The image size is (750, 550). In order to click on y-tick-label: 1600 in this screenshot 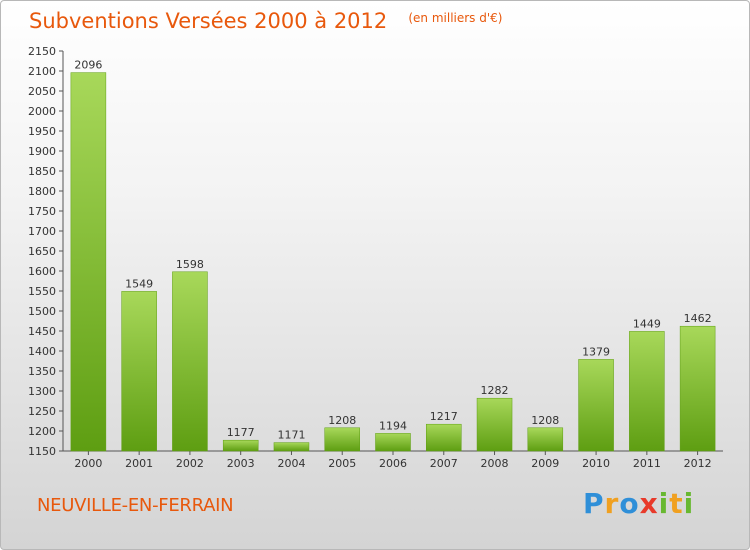, I will do `click(42, 271)`.